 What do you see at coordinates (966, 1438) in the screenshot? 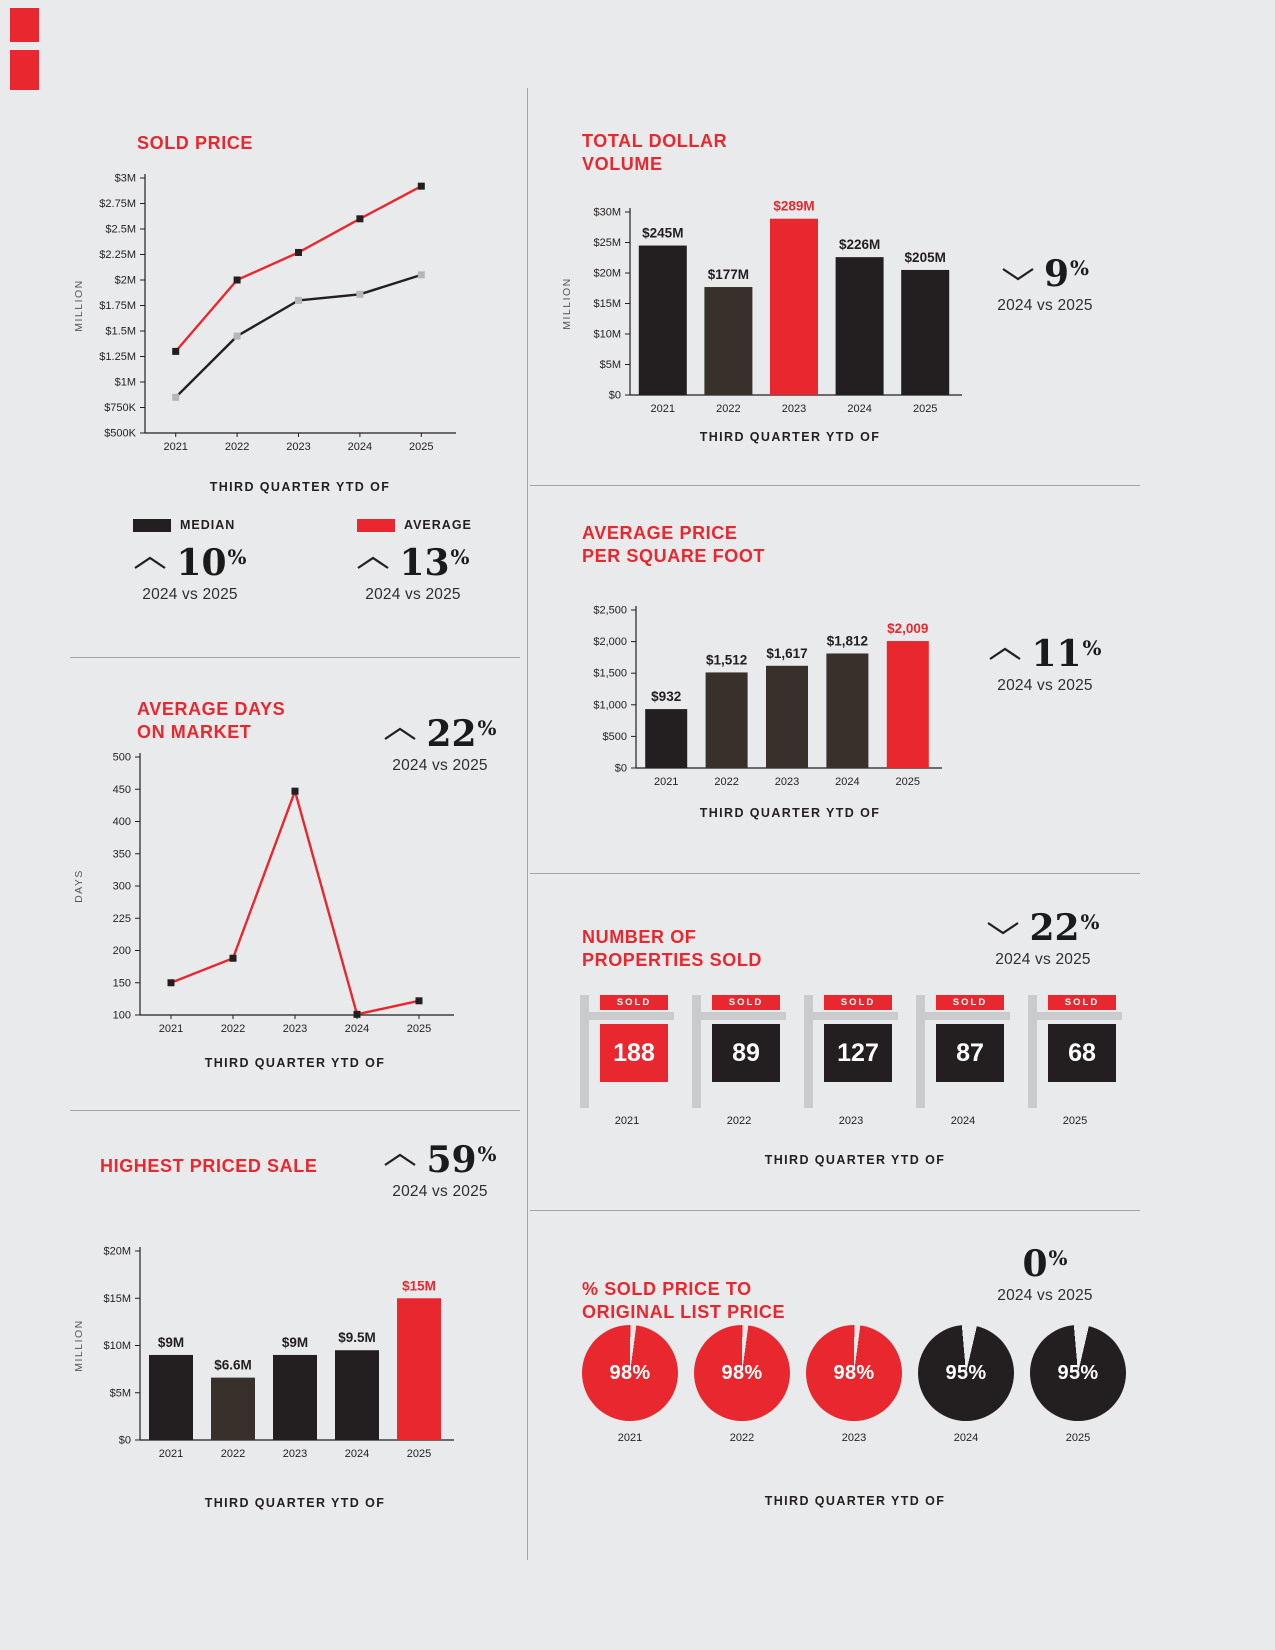
I see `year-label: 2024` at bounding box center [966, 1438].